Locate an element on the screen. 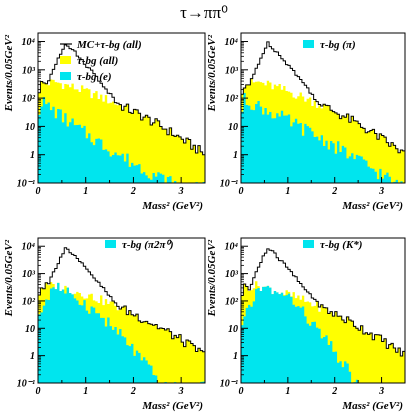 This screenshot has height=415, width=409. legend-label: τ-bg (all) is located at coordinates (97, 61).